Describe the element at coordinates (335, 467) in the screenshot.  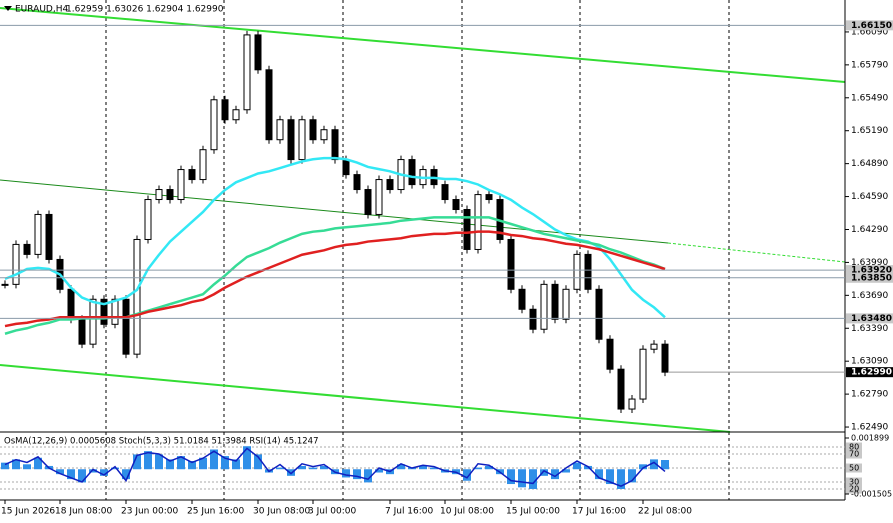
I see `rsi-line` at that location.